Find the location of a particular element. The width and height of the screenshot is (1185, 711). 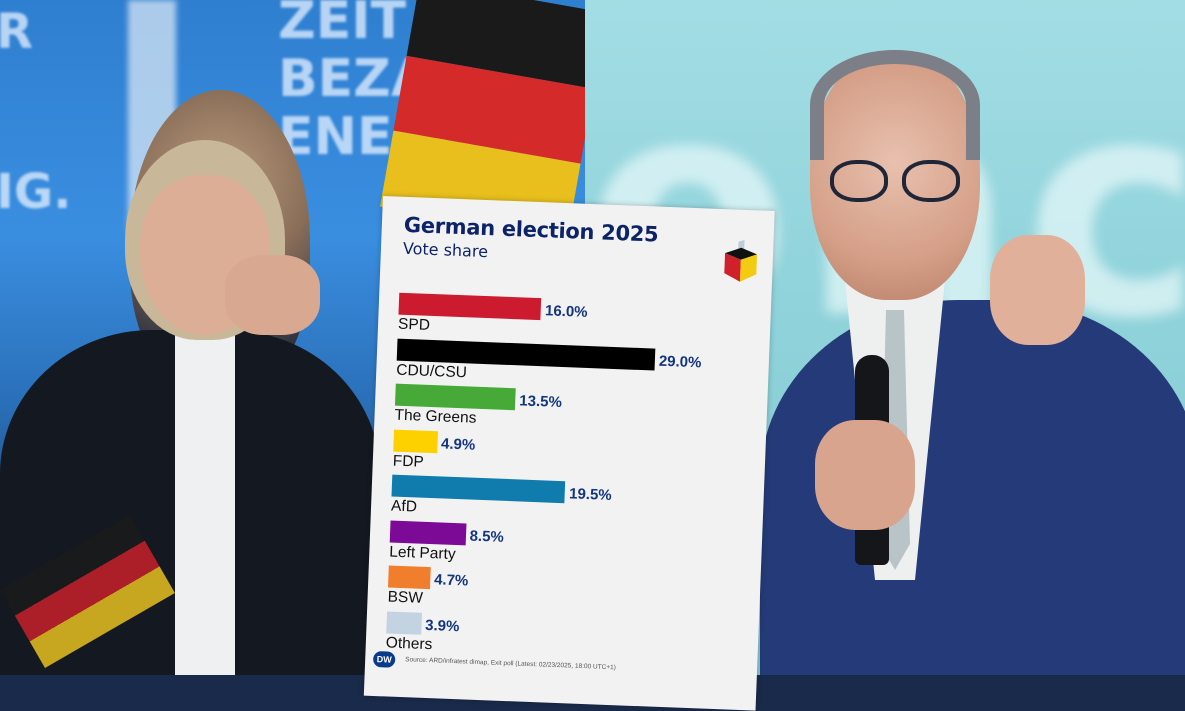

bar-value: 4.9% is located at coordinates (458, 444).